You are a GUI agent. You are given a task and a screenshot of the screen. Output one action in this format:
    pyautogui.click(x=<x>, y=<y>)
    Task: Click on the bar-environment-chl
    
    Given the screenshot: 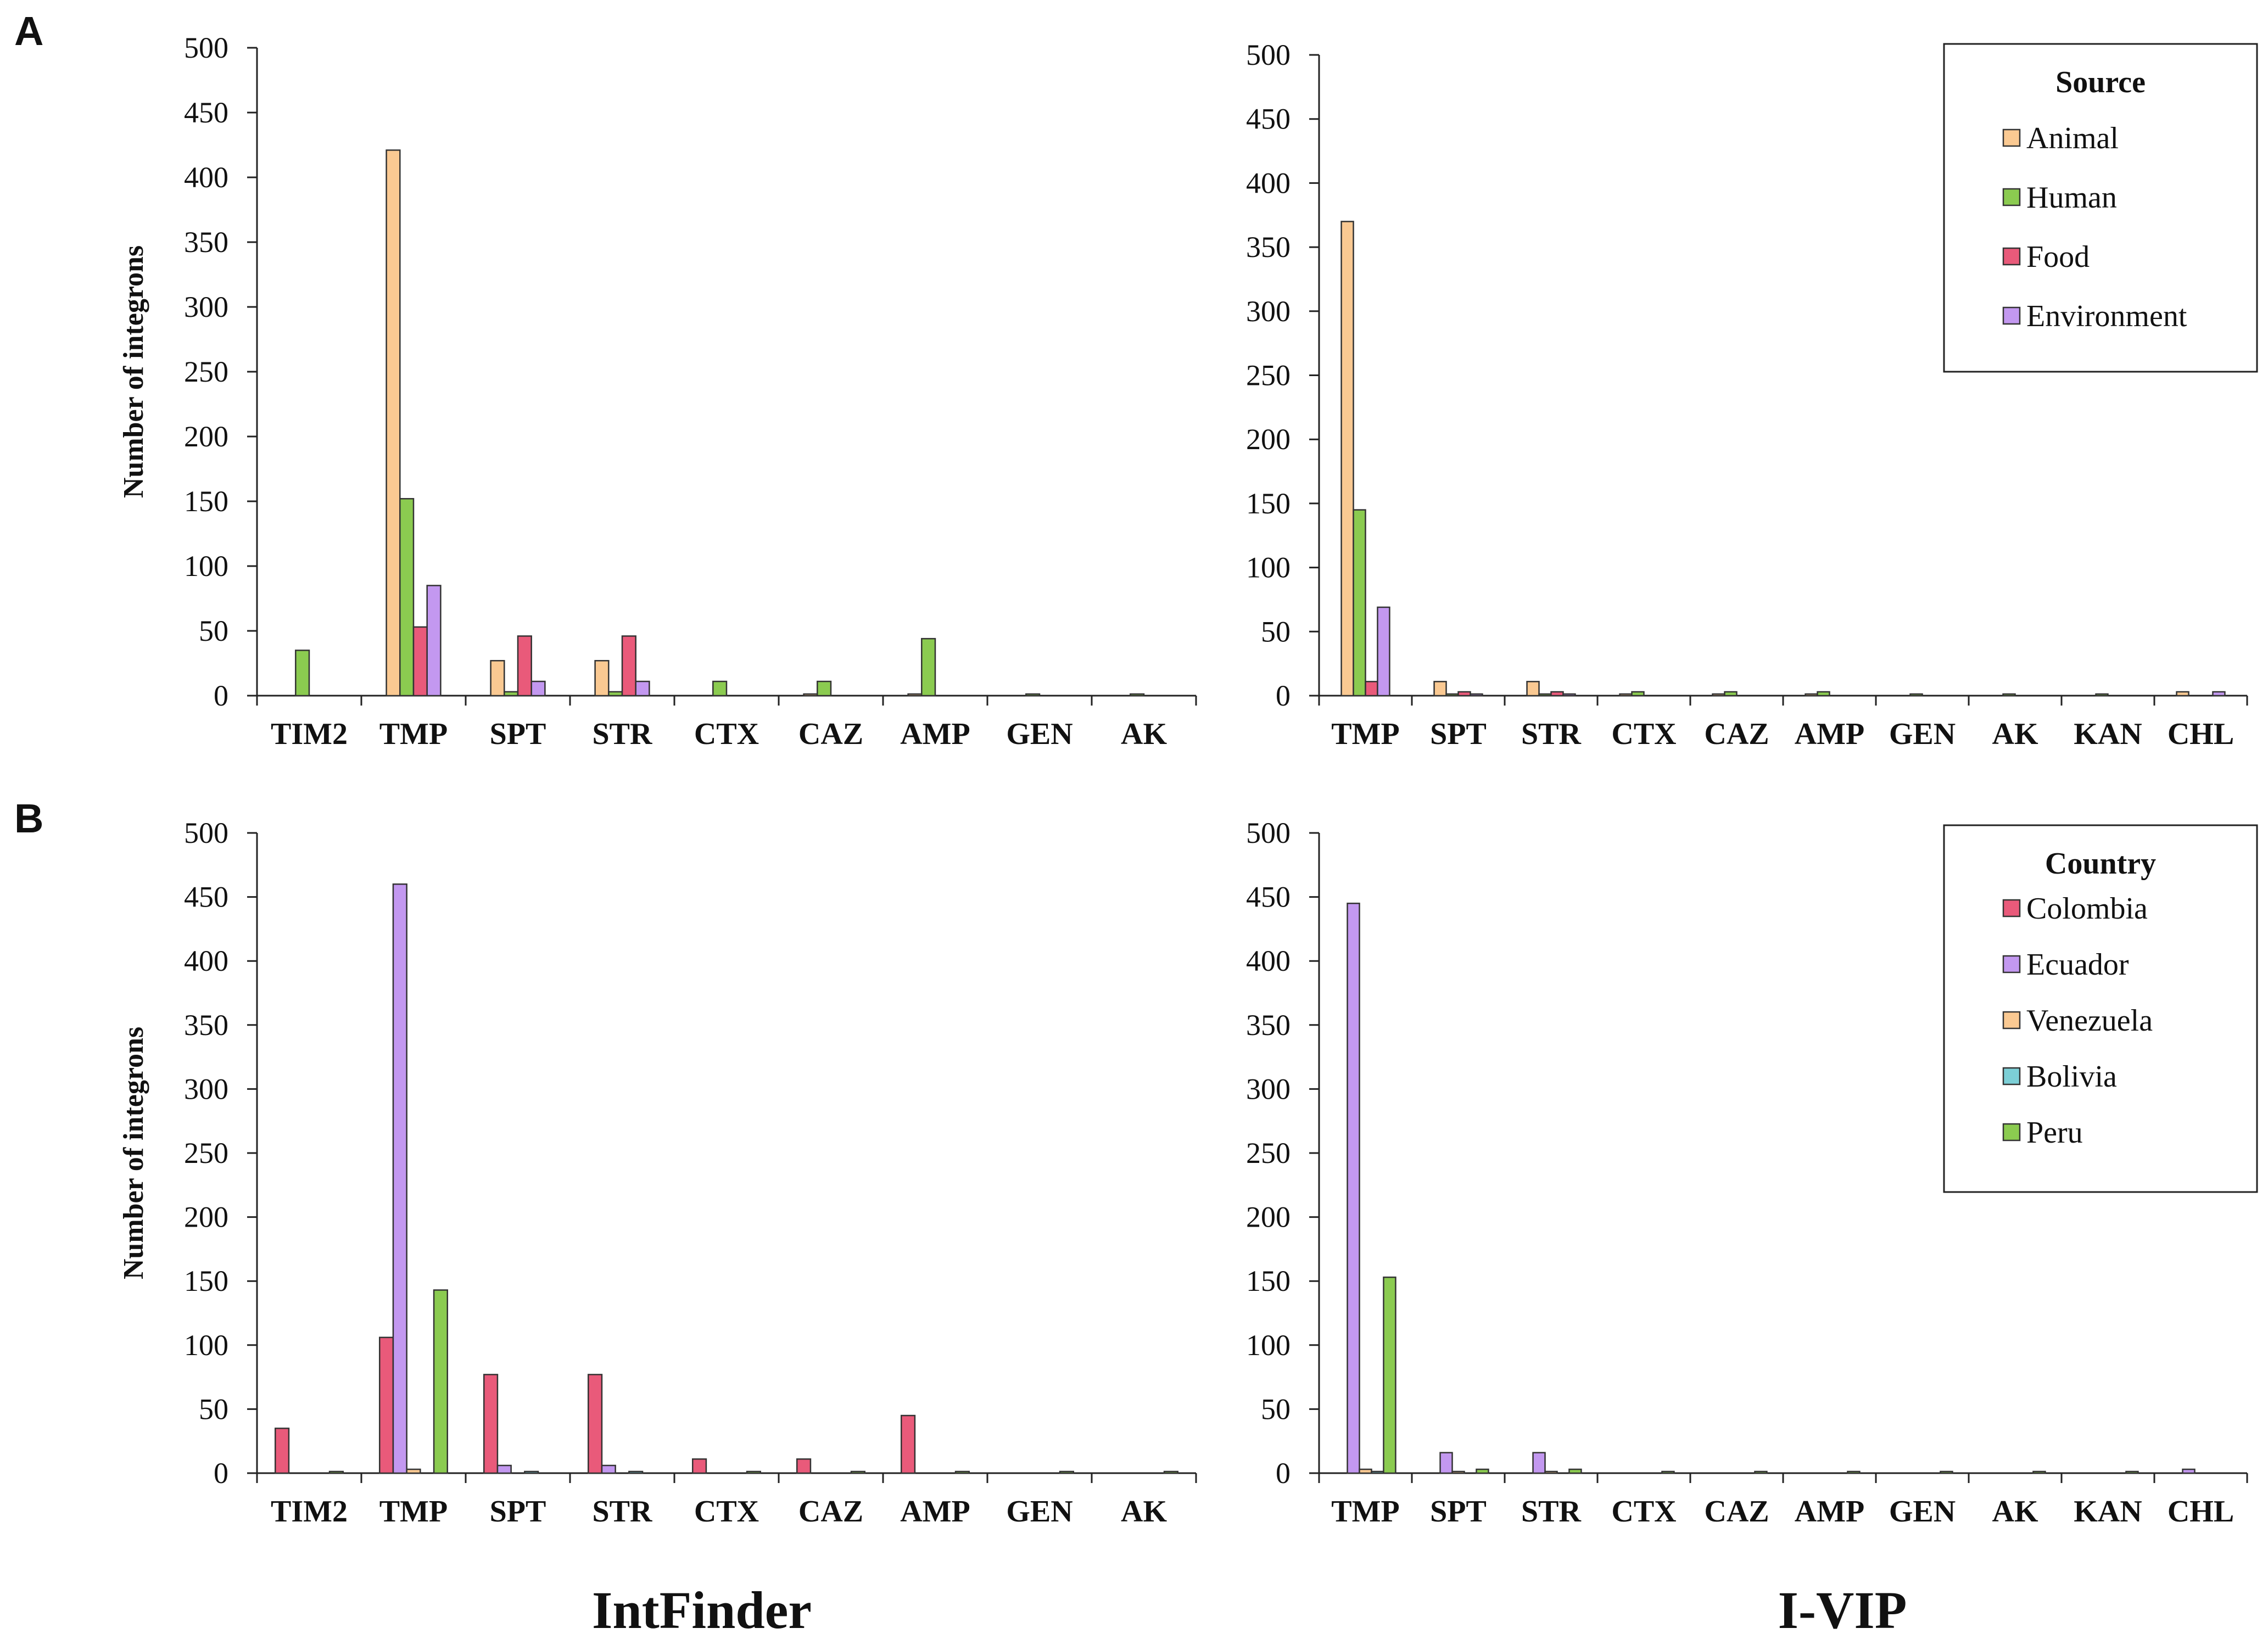 What is the action you would take?
    pyautogui.click(x=2219, y=694)
    